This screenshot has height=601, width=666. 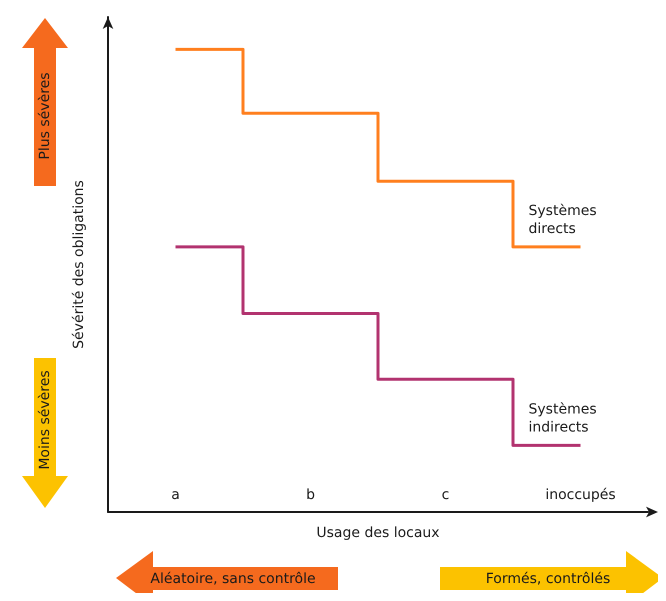 I want to click on x-tick-label: b, so click(x=311, y=495).